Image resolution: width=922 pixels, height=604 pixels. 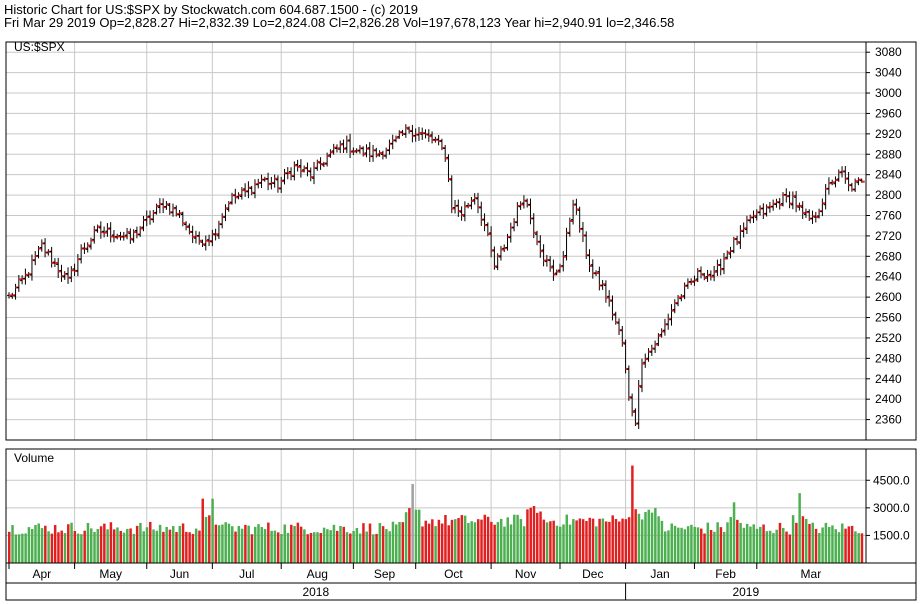 What do you see at coordinates (725, 574) in the screenshot?
I see `month-tick-label: Feb` at bounding box center [725, 574].